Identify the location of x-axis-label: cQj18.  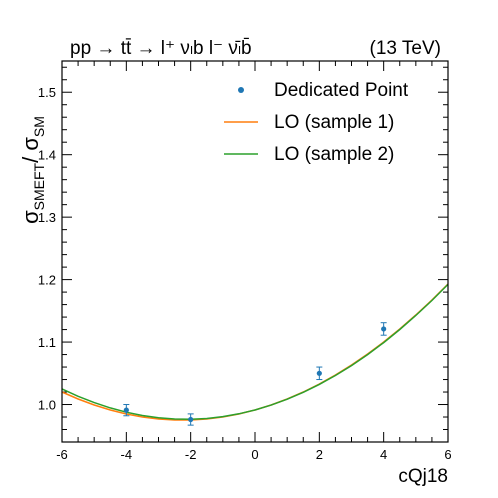
(423, 476).